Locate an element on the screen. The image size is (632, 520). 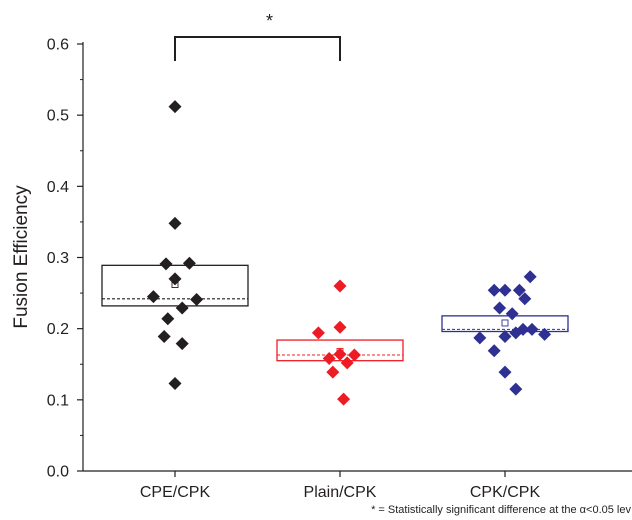
significance-bracket: * is located at coordinates (257, 36).